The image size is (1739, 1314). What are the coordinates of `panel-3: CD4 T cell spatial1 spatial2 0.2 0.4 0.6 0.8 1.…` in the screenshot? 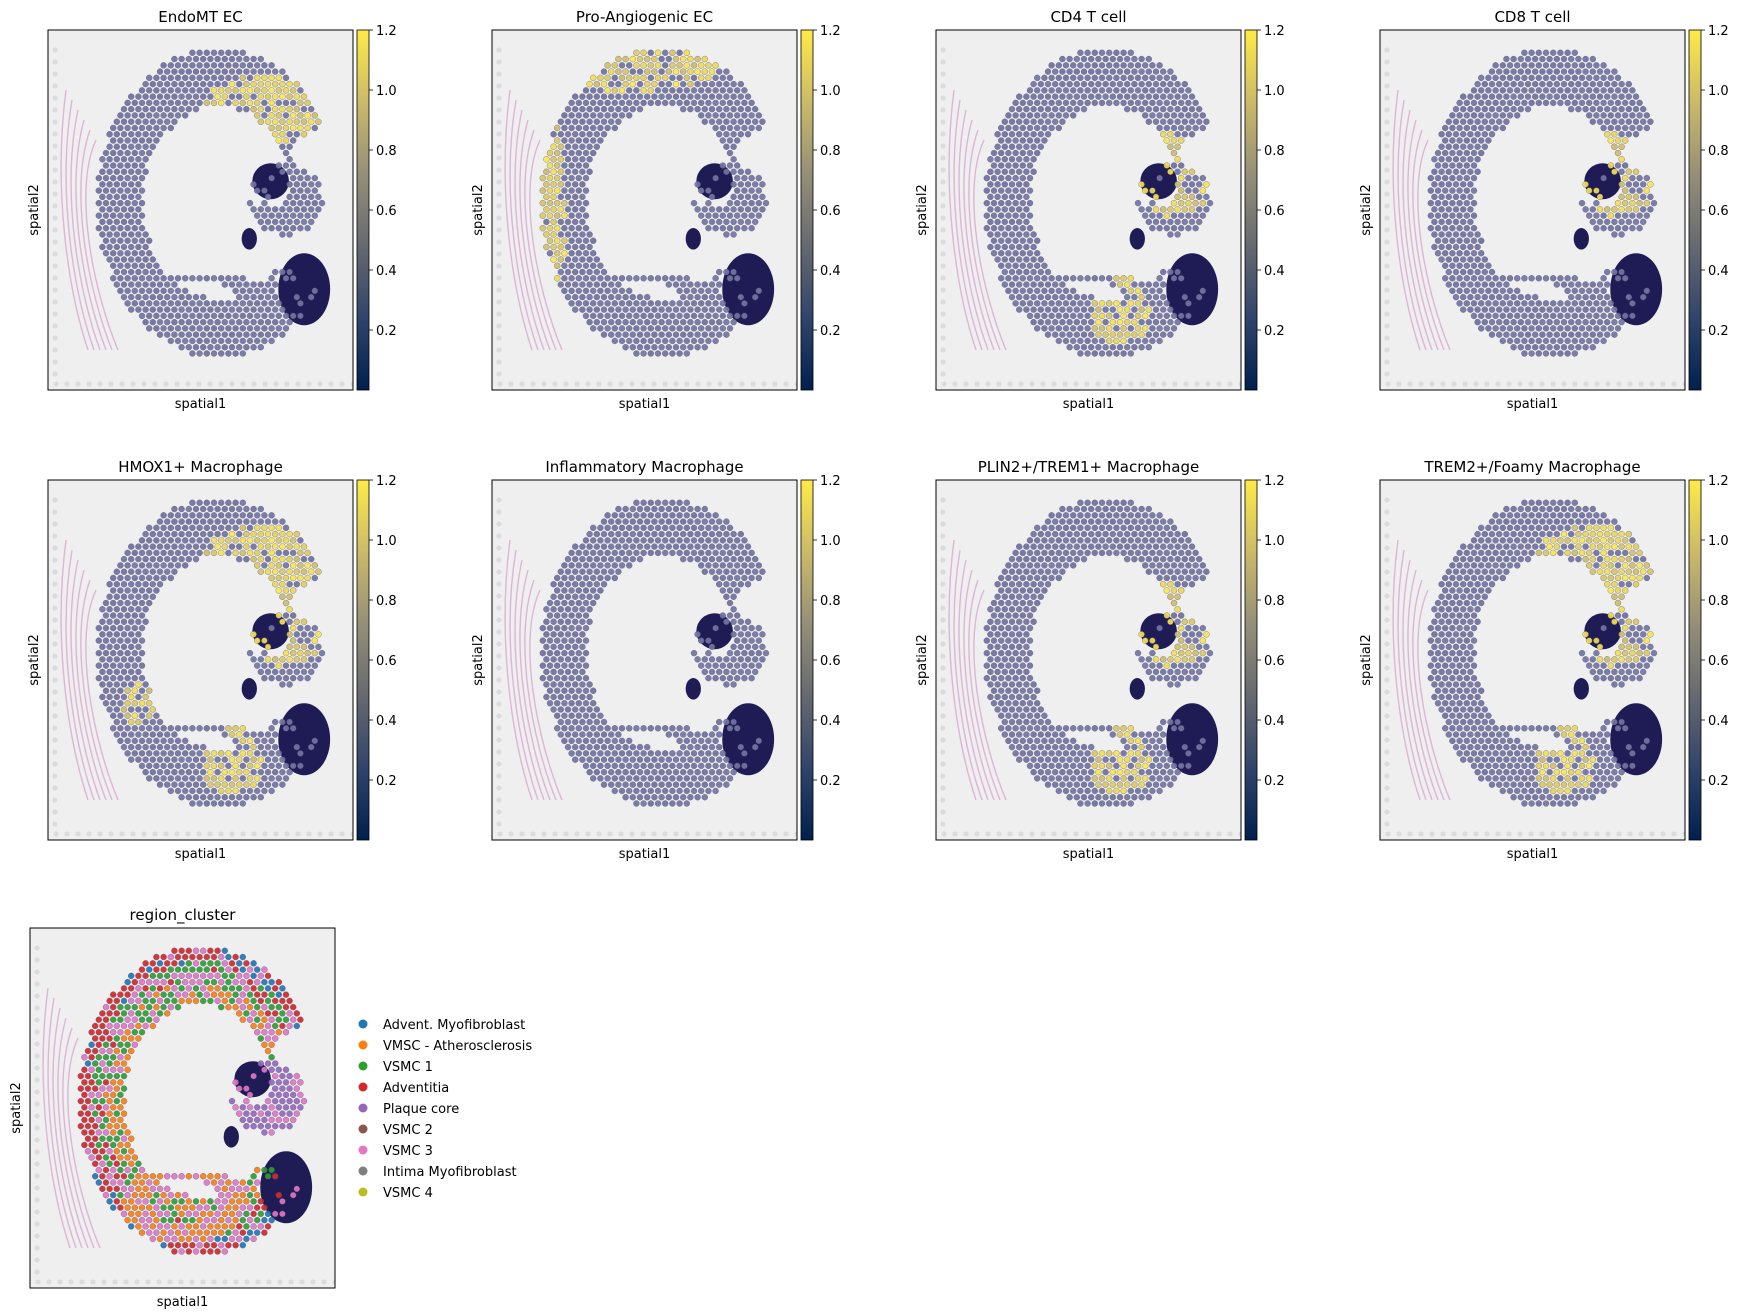 It's located at (1100, 210).